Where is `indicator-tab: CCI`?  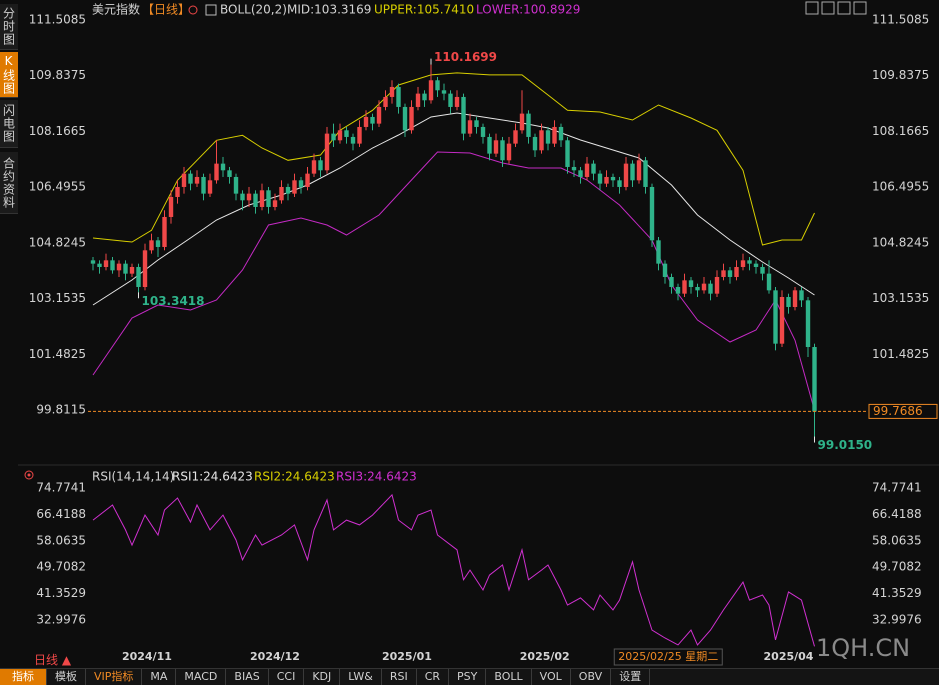
indicator-tab: CCI is located at coordinates (287, 677).